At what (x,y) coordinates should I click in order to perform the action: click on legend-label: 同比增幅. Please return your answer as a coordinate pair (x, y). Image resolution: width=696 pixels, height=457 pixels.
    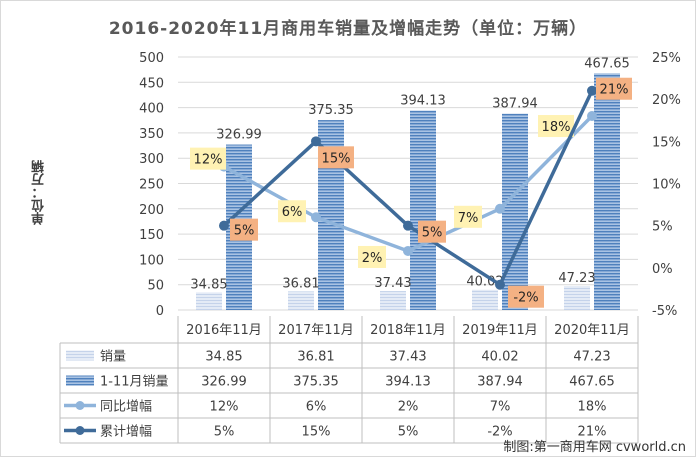
    Looking at the image, I should click on (126, 407).